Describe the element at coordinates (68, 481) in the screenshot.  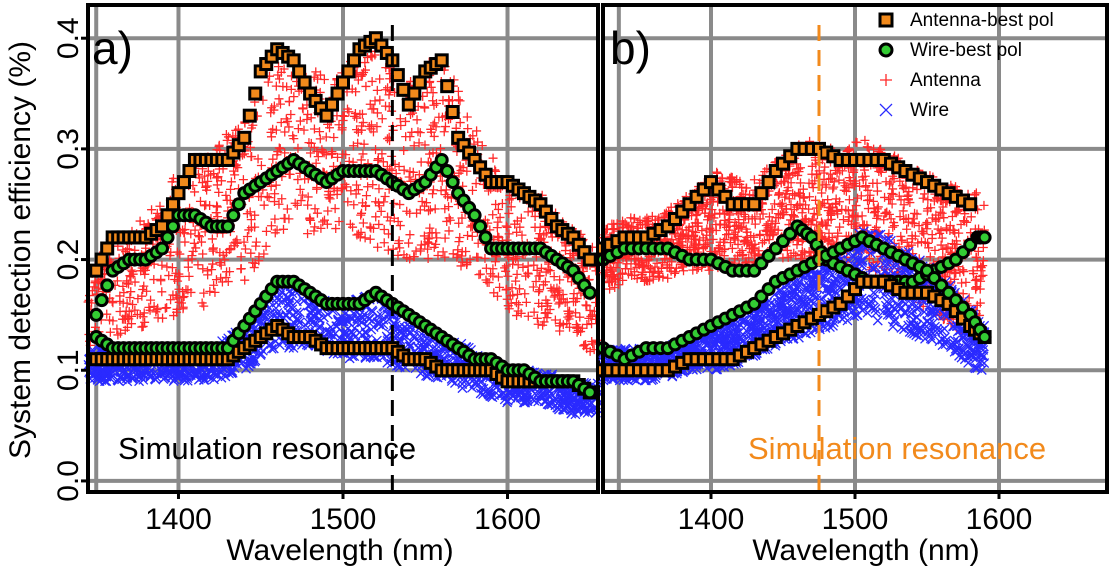
I see `y-tick-label: 0.0` at that location.